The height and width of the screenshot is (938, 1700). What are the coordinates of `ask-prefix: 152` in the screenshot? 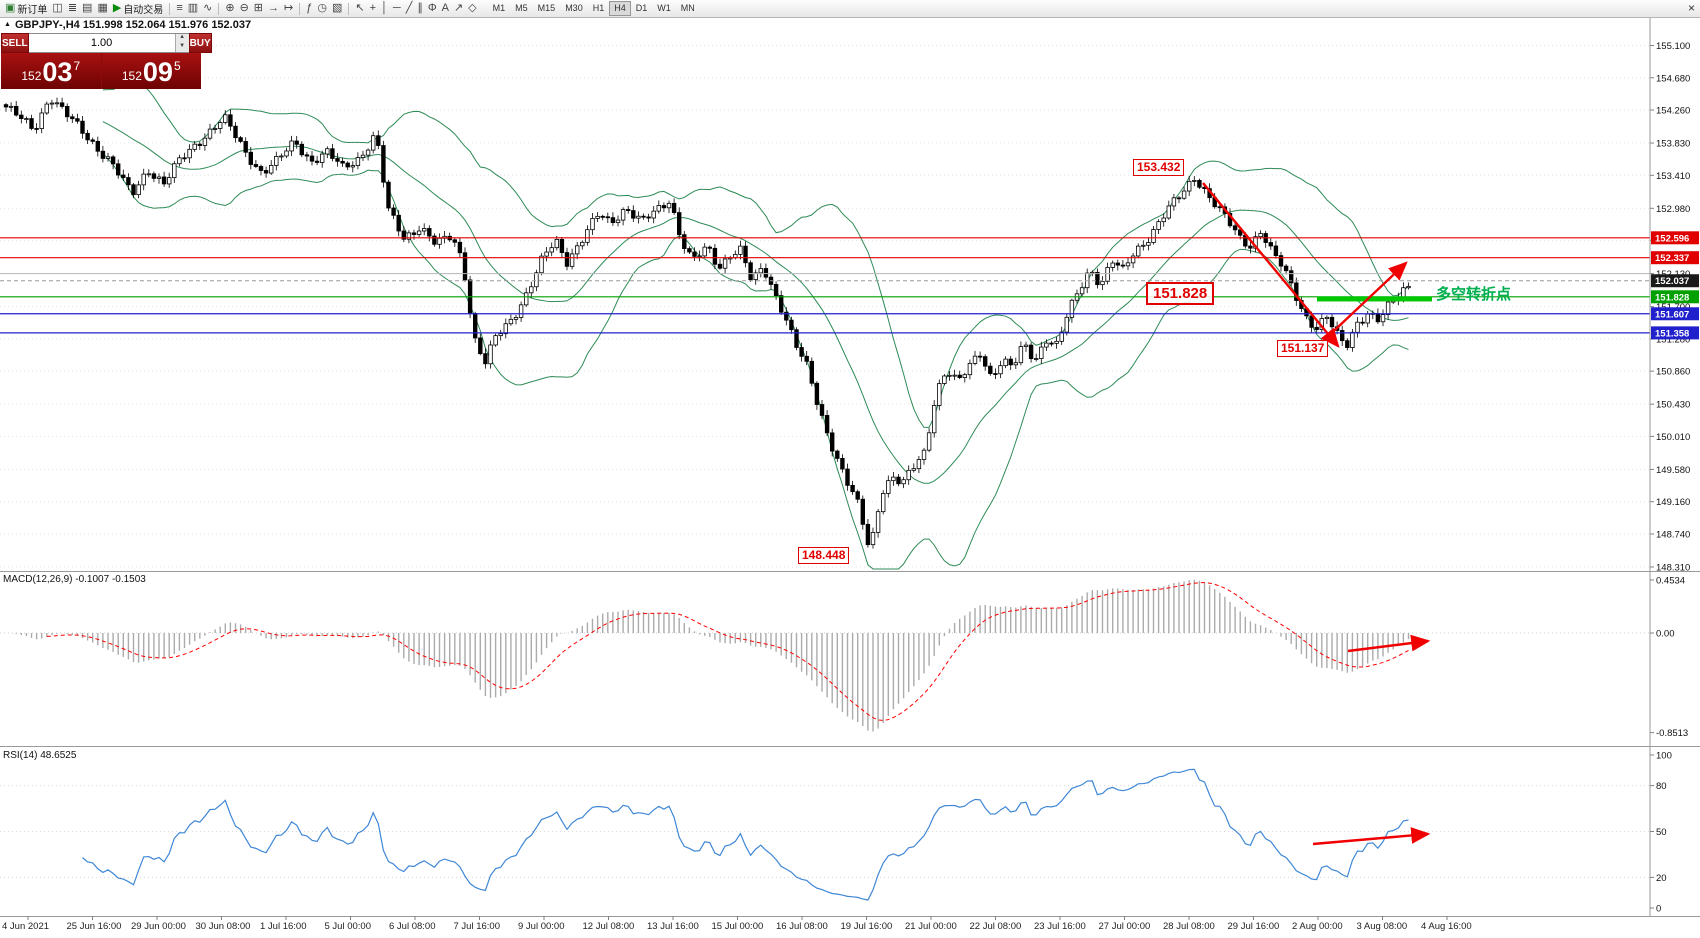 It's located at (131, 76).